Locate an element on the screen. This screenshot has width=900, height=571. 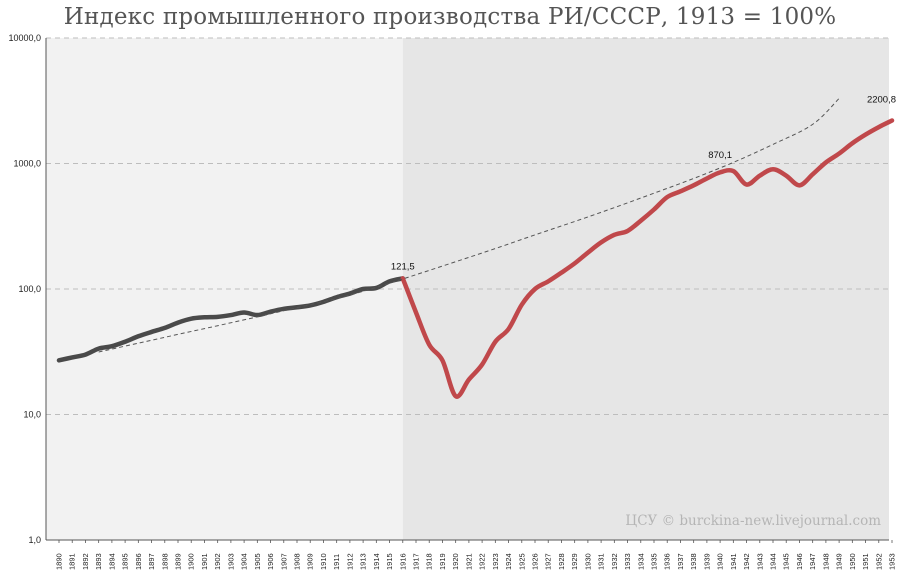
x-tick-label: 1900 is located at coordinates (191, 561).